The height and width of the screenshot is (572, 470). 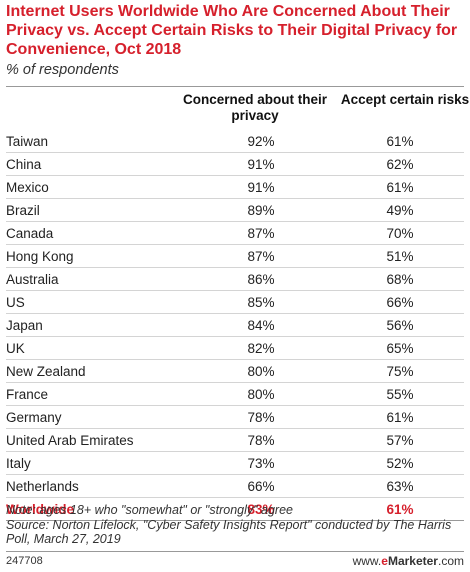 I want to click on concerned-value: 92%, so click(x=261, y=141).